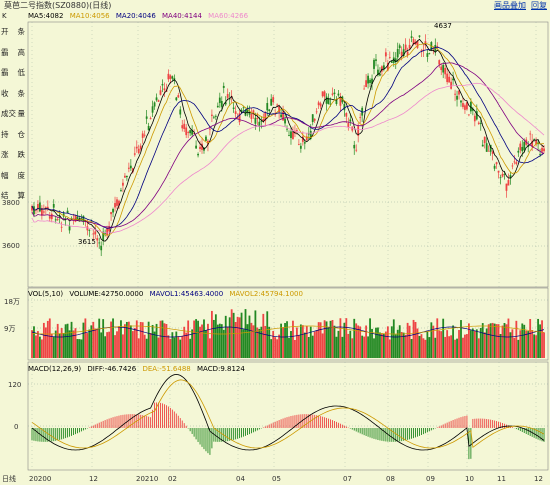 Image resolution: width=550 pixels, height=485 pixels. Describe the element at coordinates (9, 478) in the screenshot. I see `date-label: 日线` at that location.